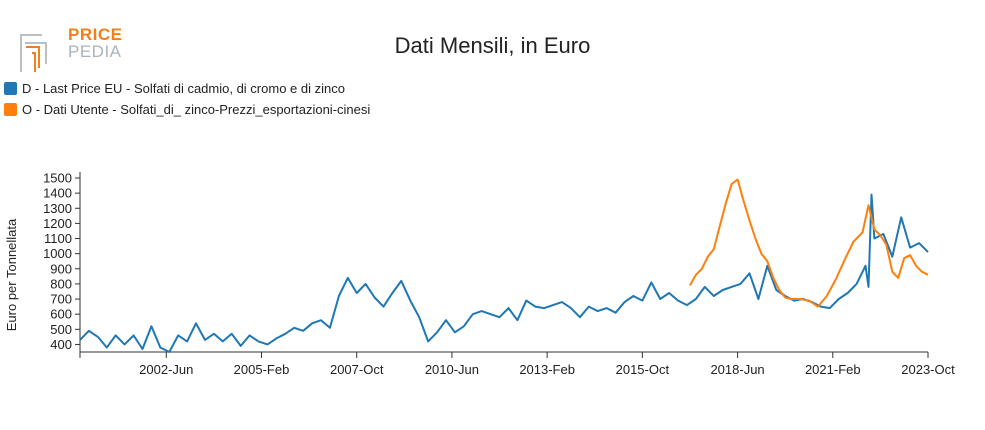  I want to click on pricepedia-logo: PRICE PEDIA, so click(75, 49).